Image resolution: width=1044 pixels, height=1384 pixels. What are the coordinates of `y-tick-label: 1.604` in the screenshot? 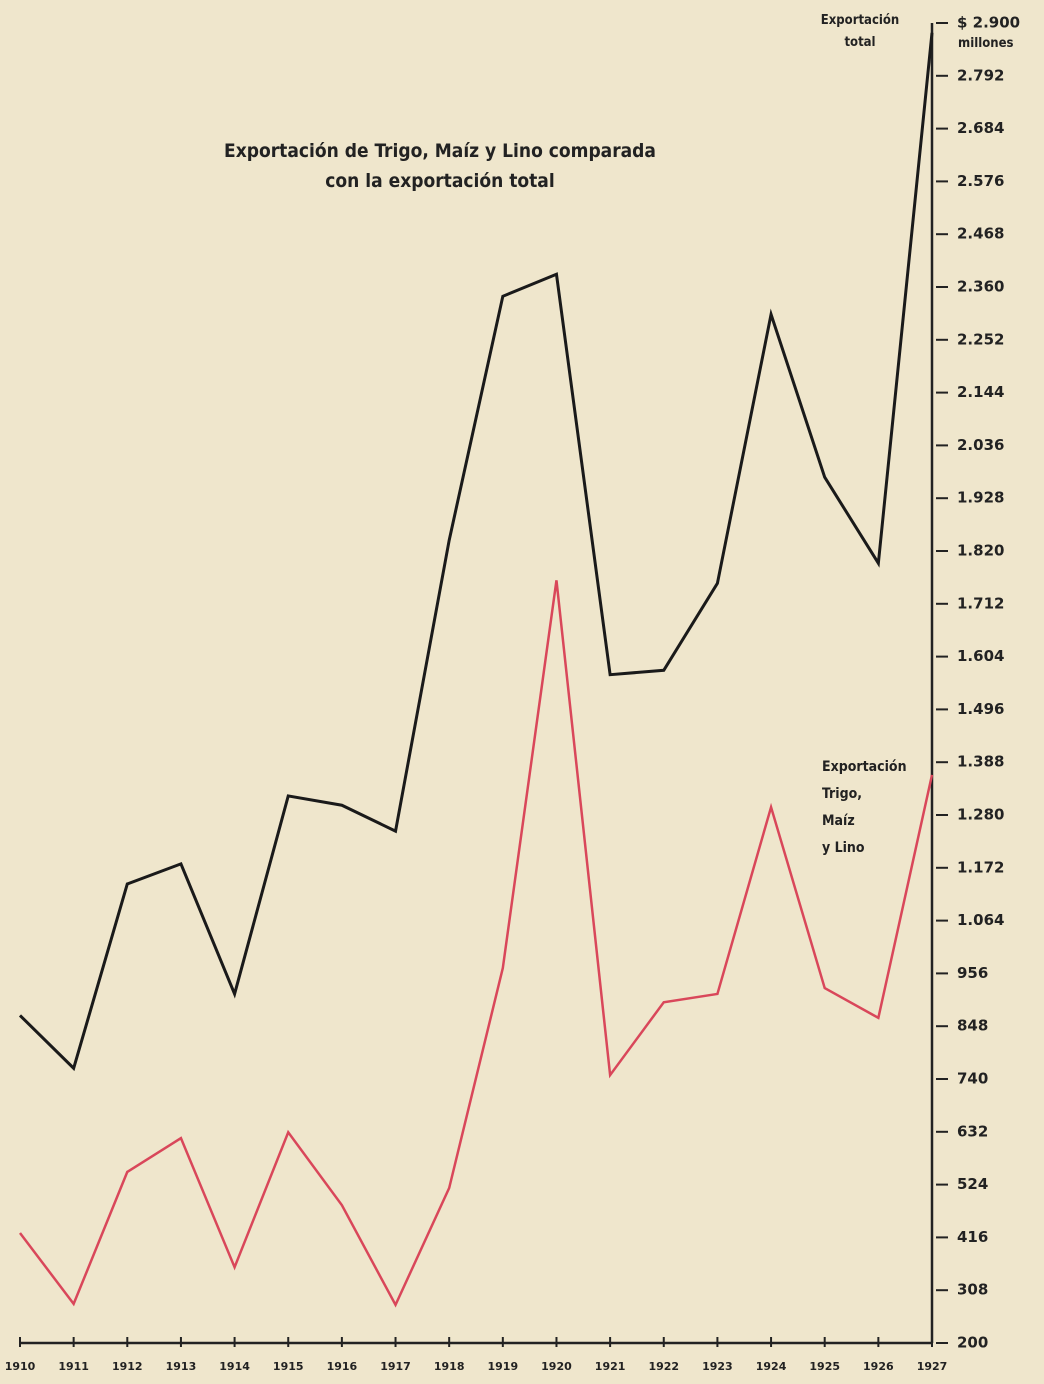 It's located at (980, 656).